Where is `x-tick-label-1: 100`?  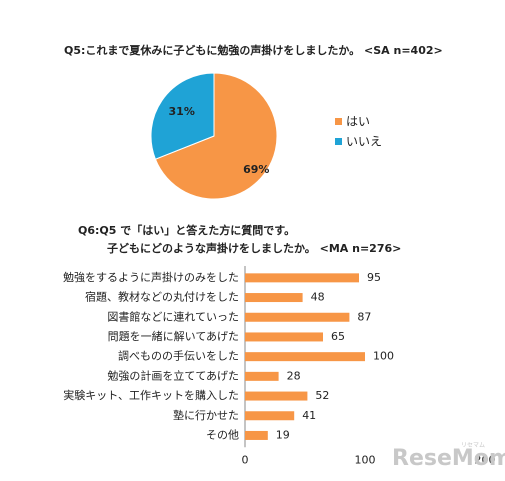 x-tick-label-1: 100 is located at coordinates (365, 459).